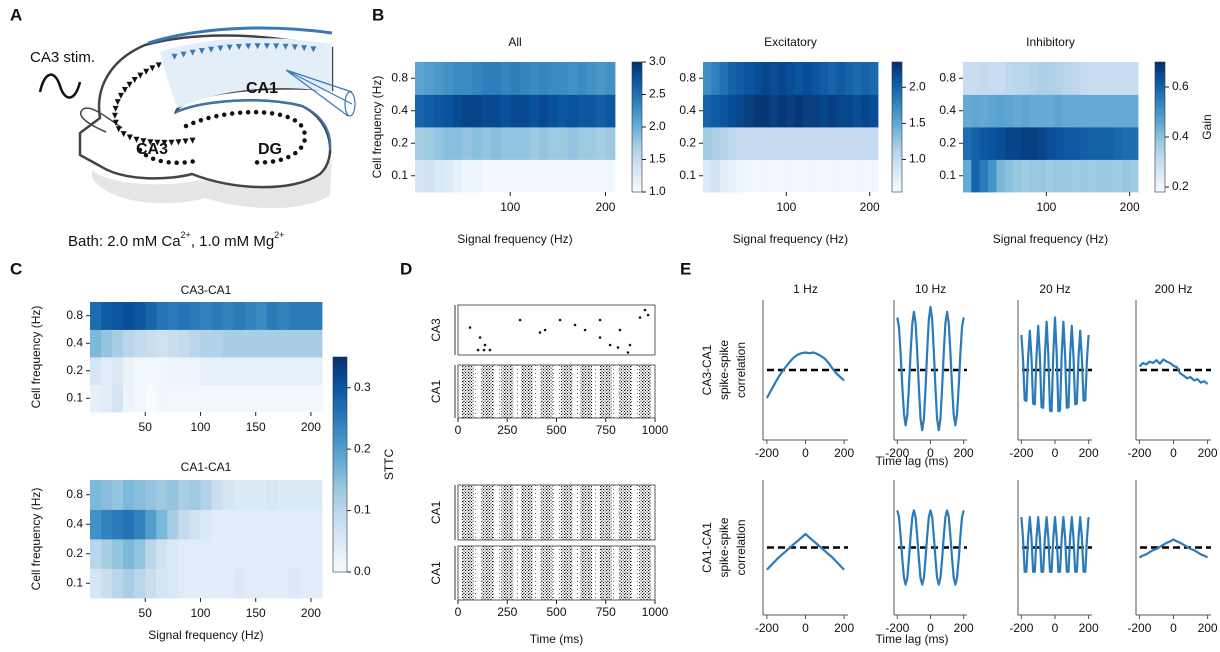 Image resolution: width=1220 pixels, height=652 pixels. I want to click on x-tick-label: -200, so click(767, 628).